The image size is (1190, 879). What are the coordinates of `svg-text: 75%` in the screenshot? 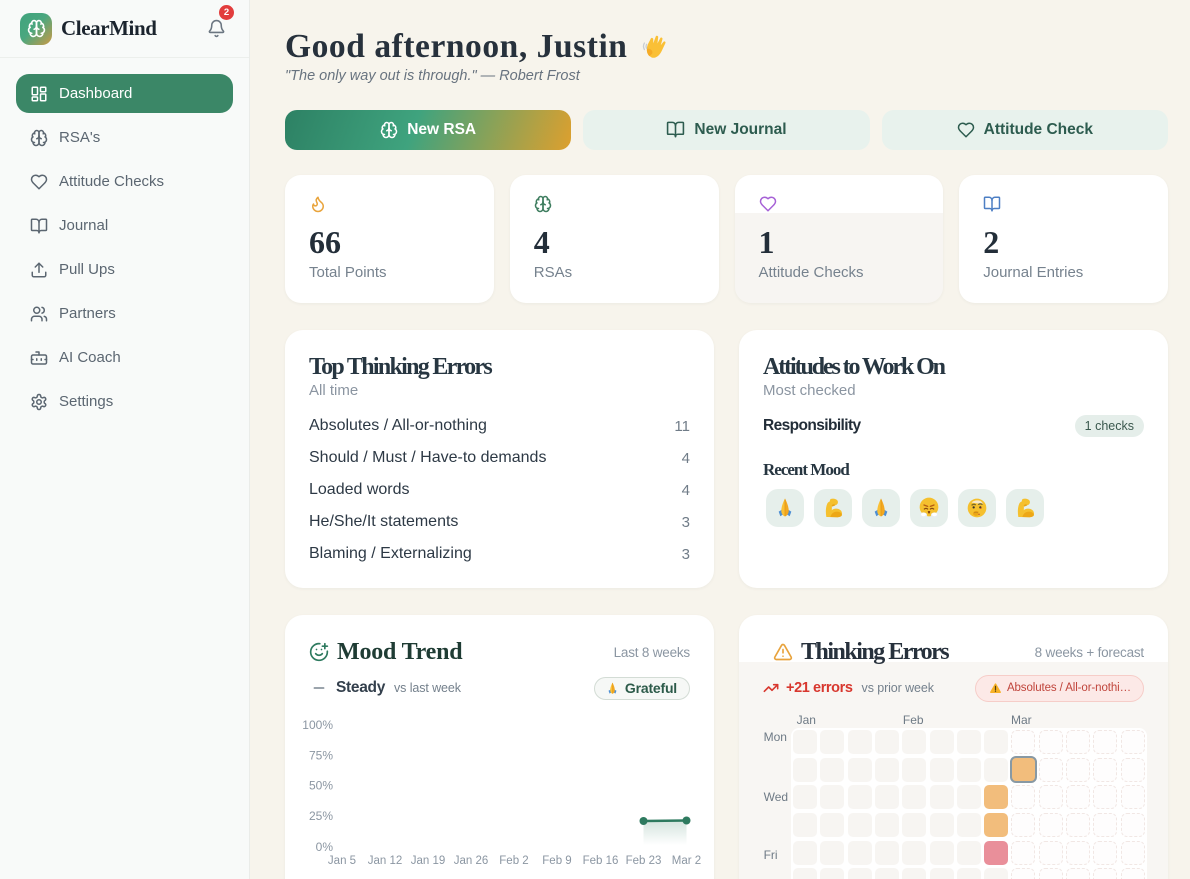 It's located at (321, 755).